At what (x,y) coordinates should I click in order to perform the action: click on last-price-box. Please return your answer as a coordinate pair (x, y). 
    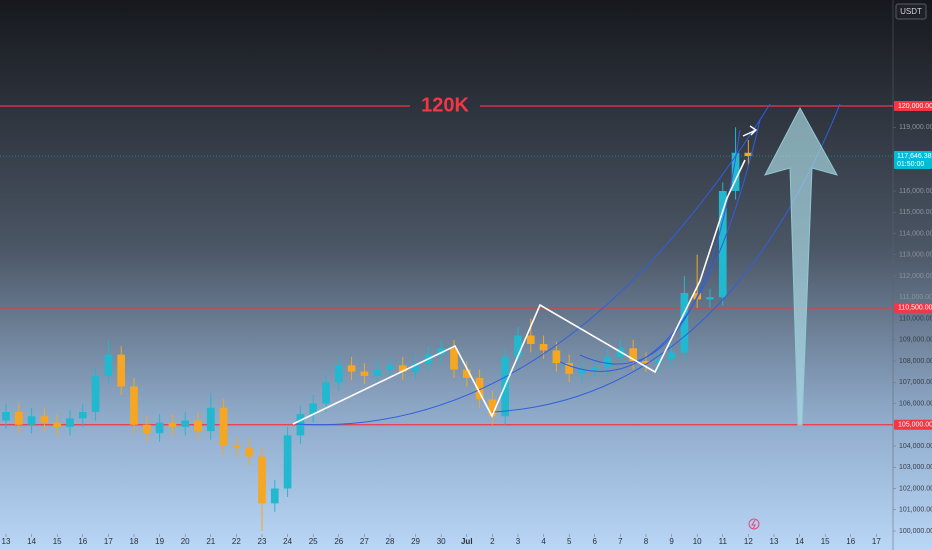
    Looking at the image, I should click on (913, 160).